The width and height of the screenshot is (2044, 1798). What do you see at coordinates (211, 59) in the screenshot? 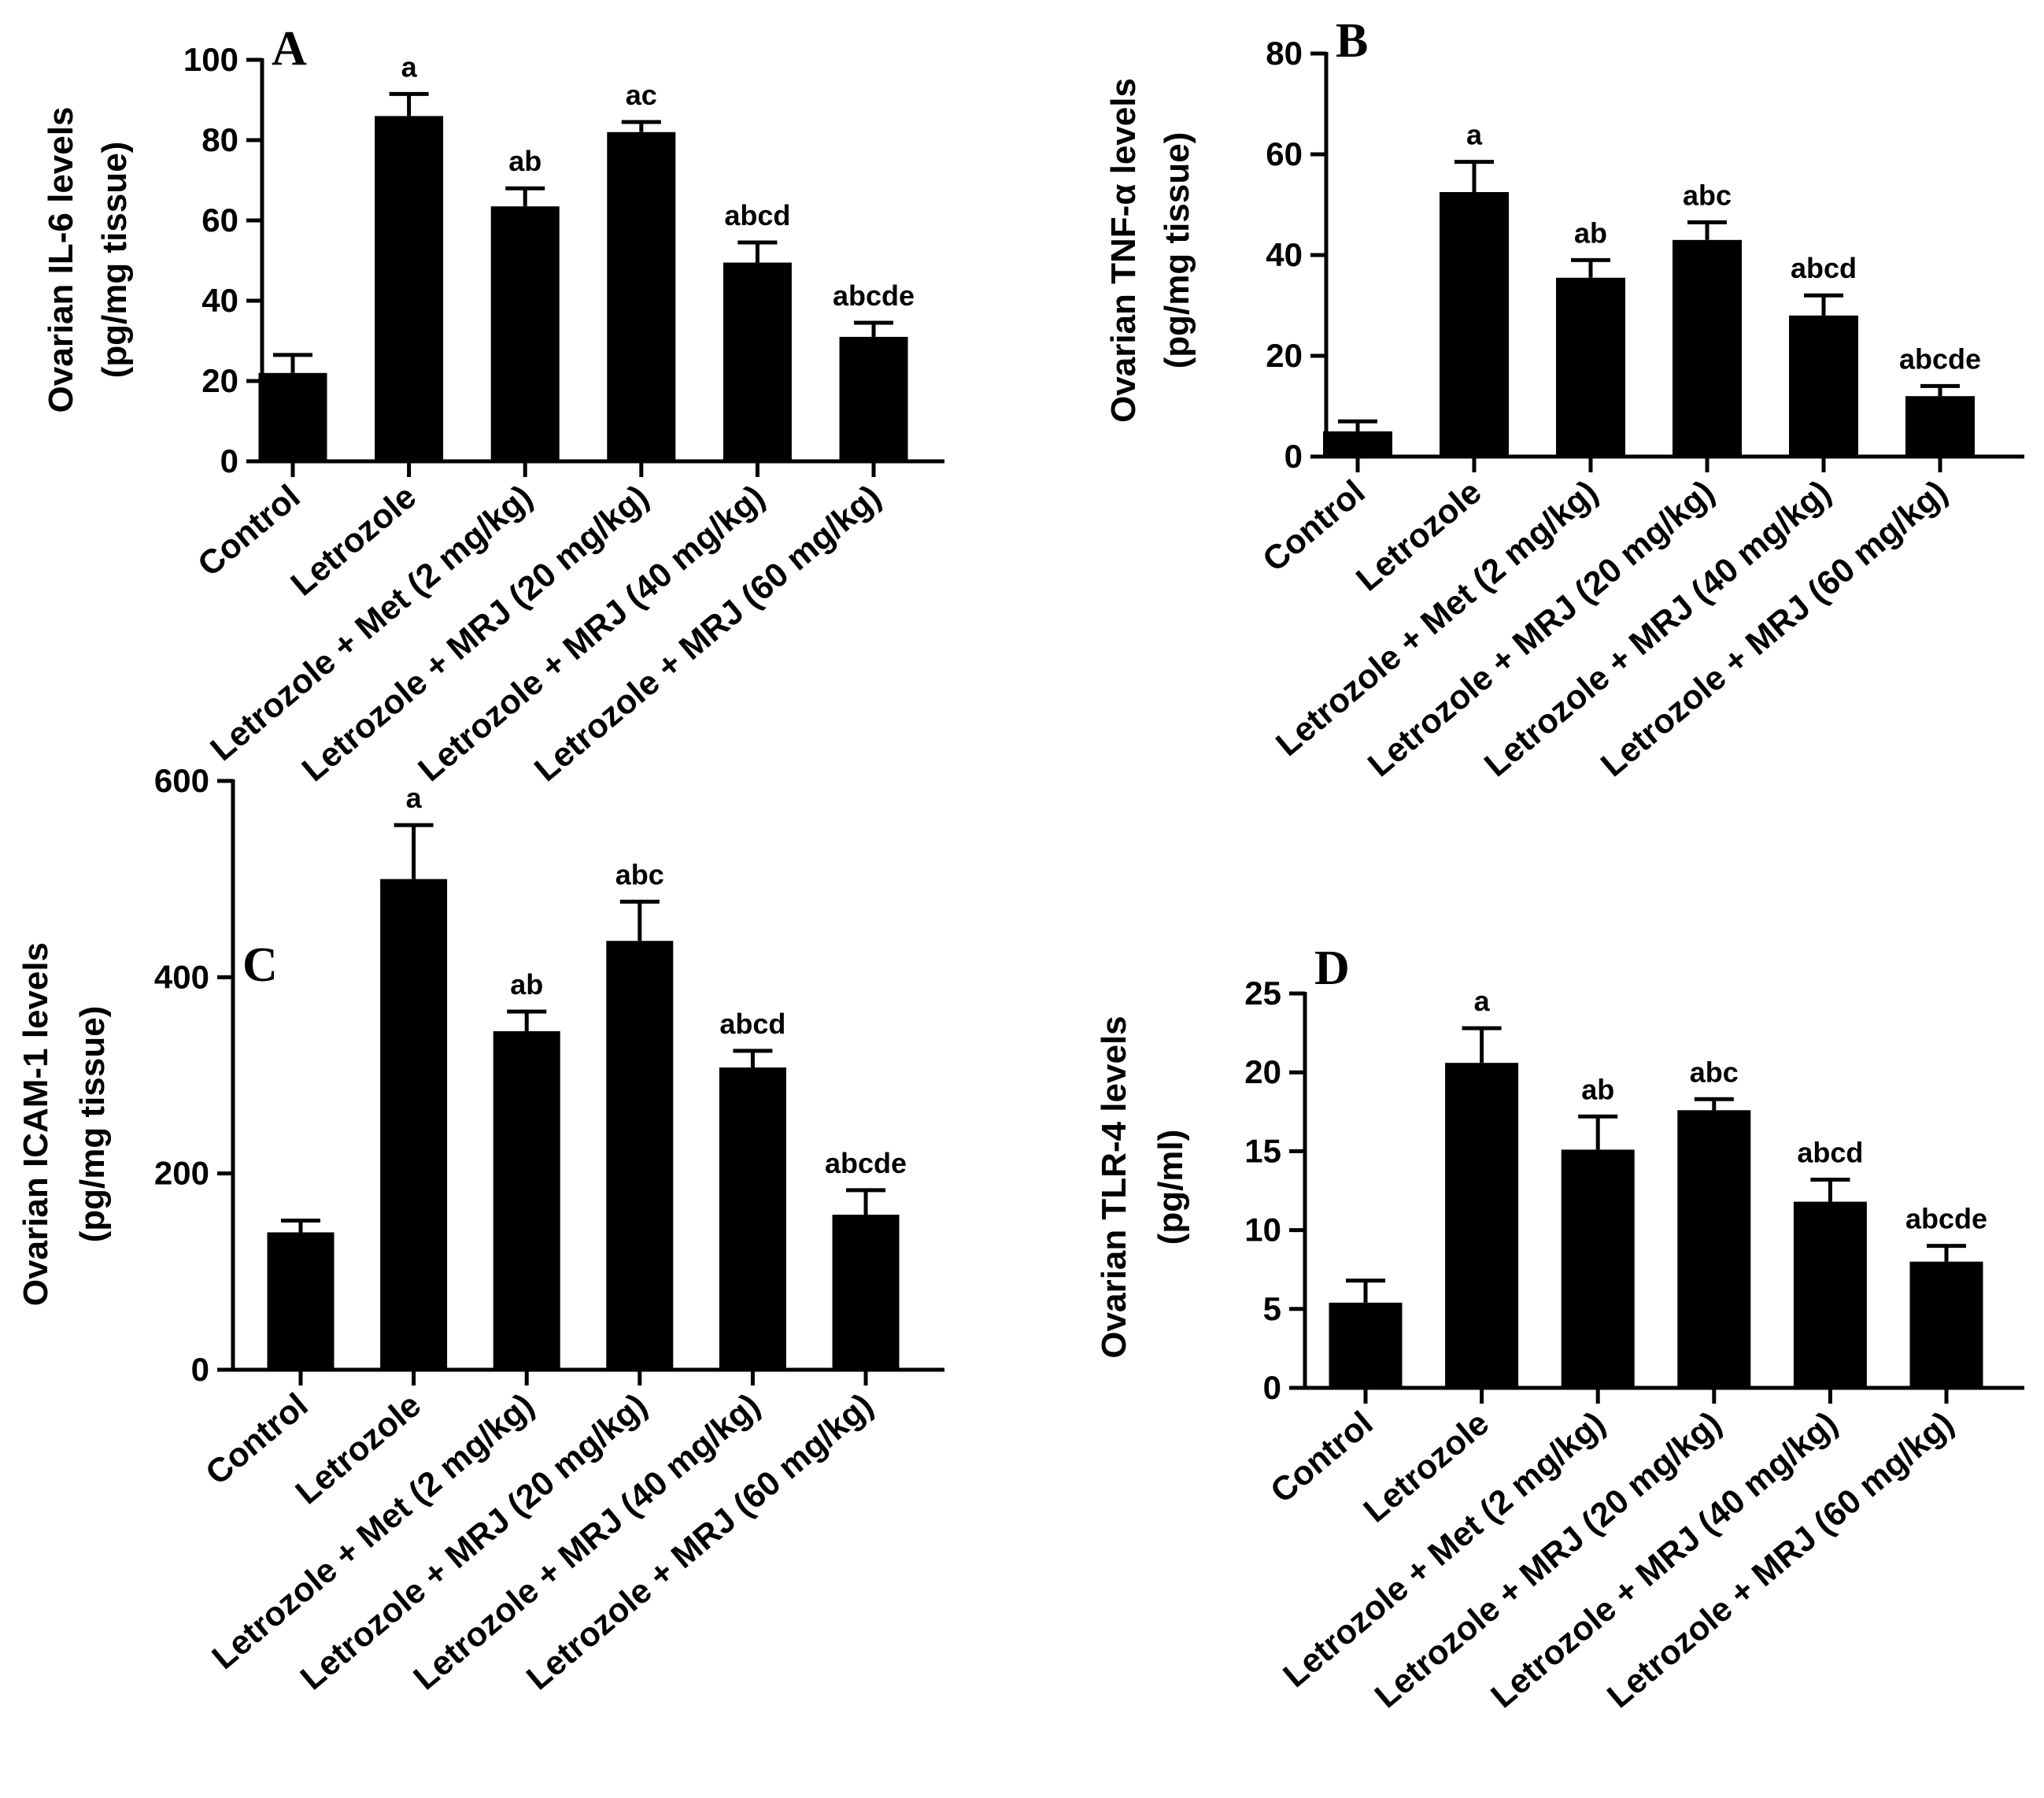
I see `y-tick-label: 100` at bounding box center [211, 59].